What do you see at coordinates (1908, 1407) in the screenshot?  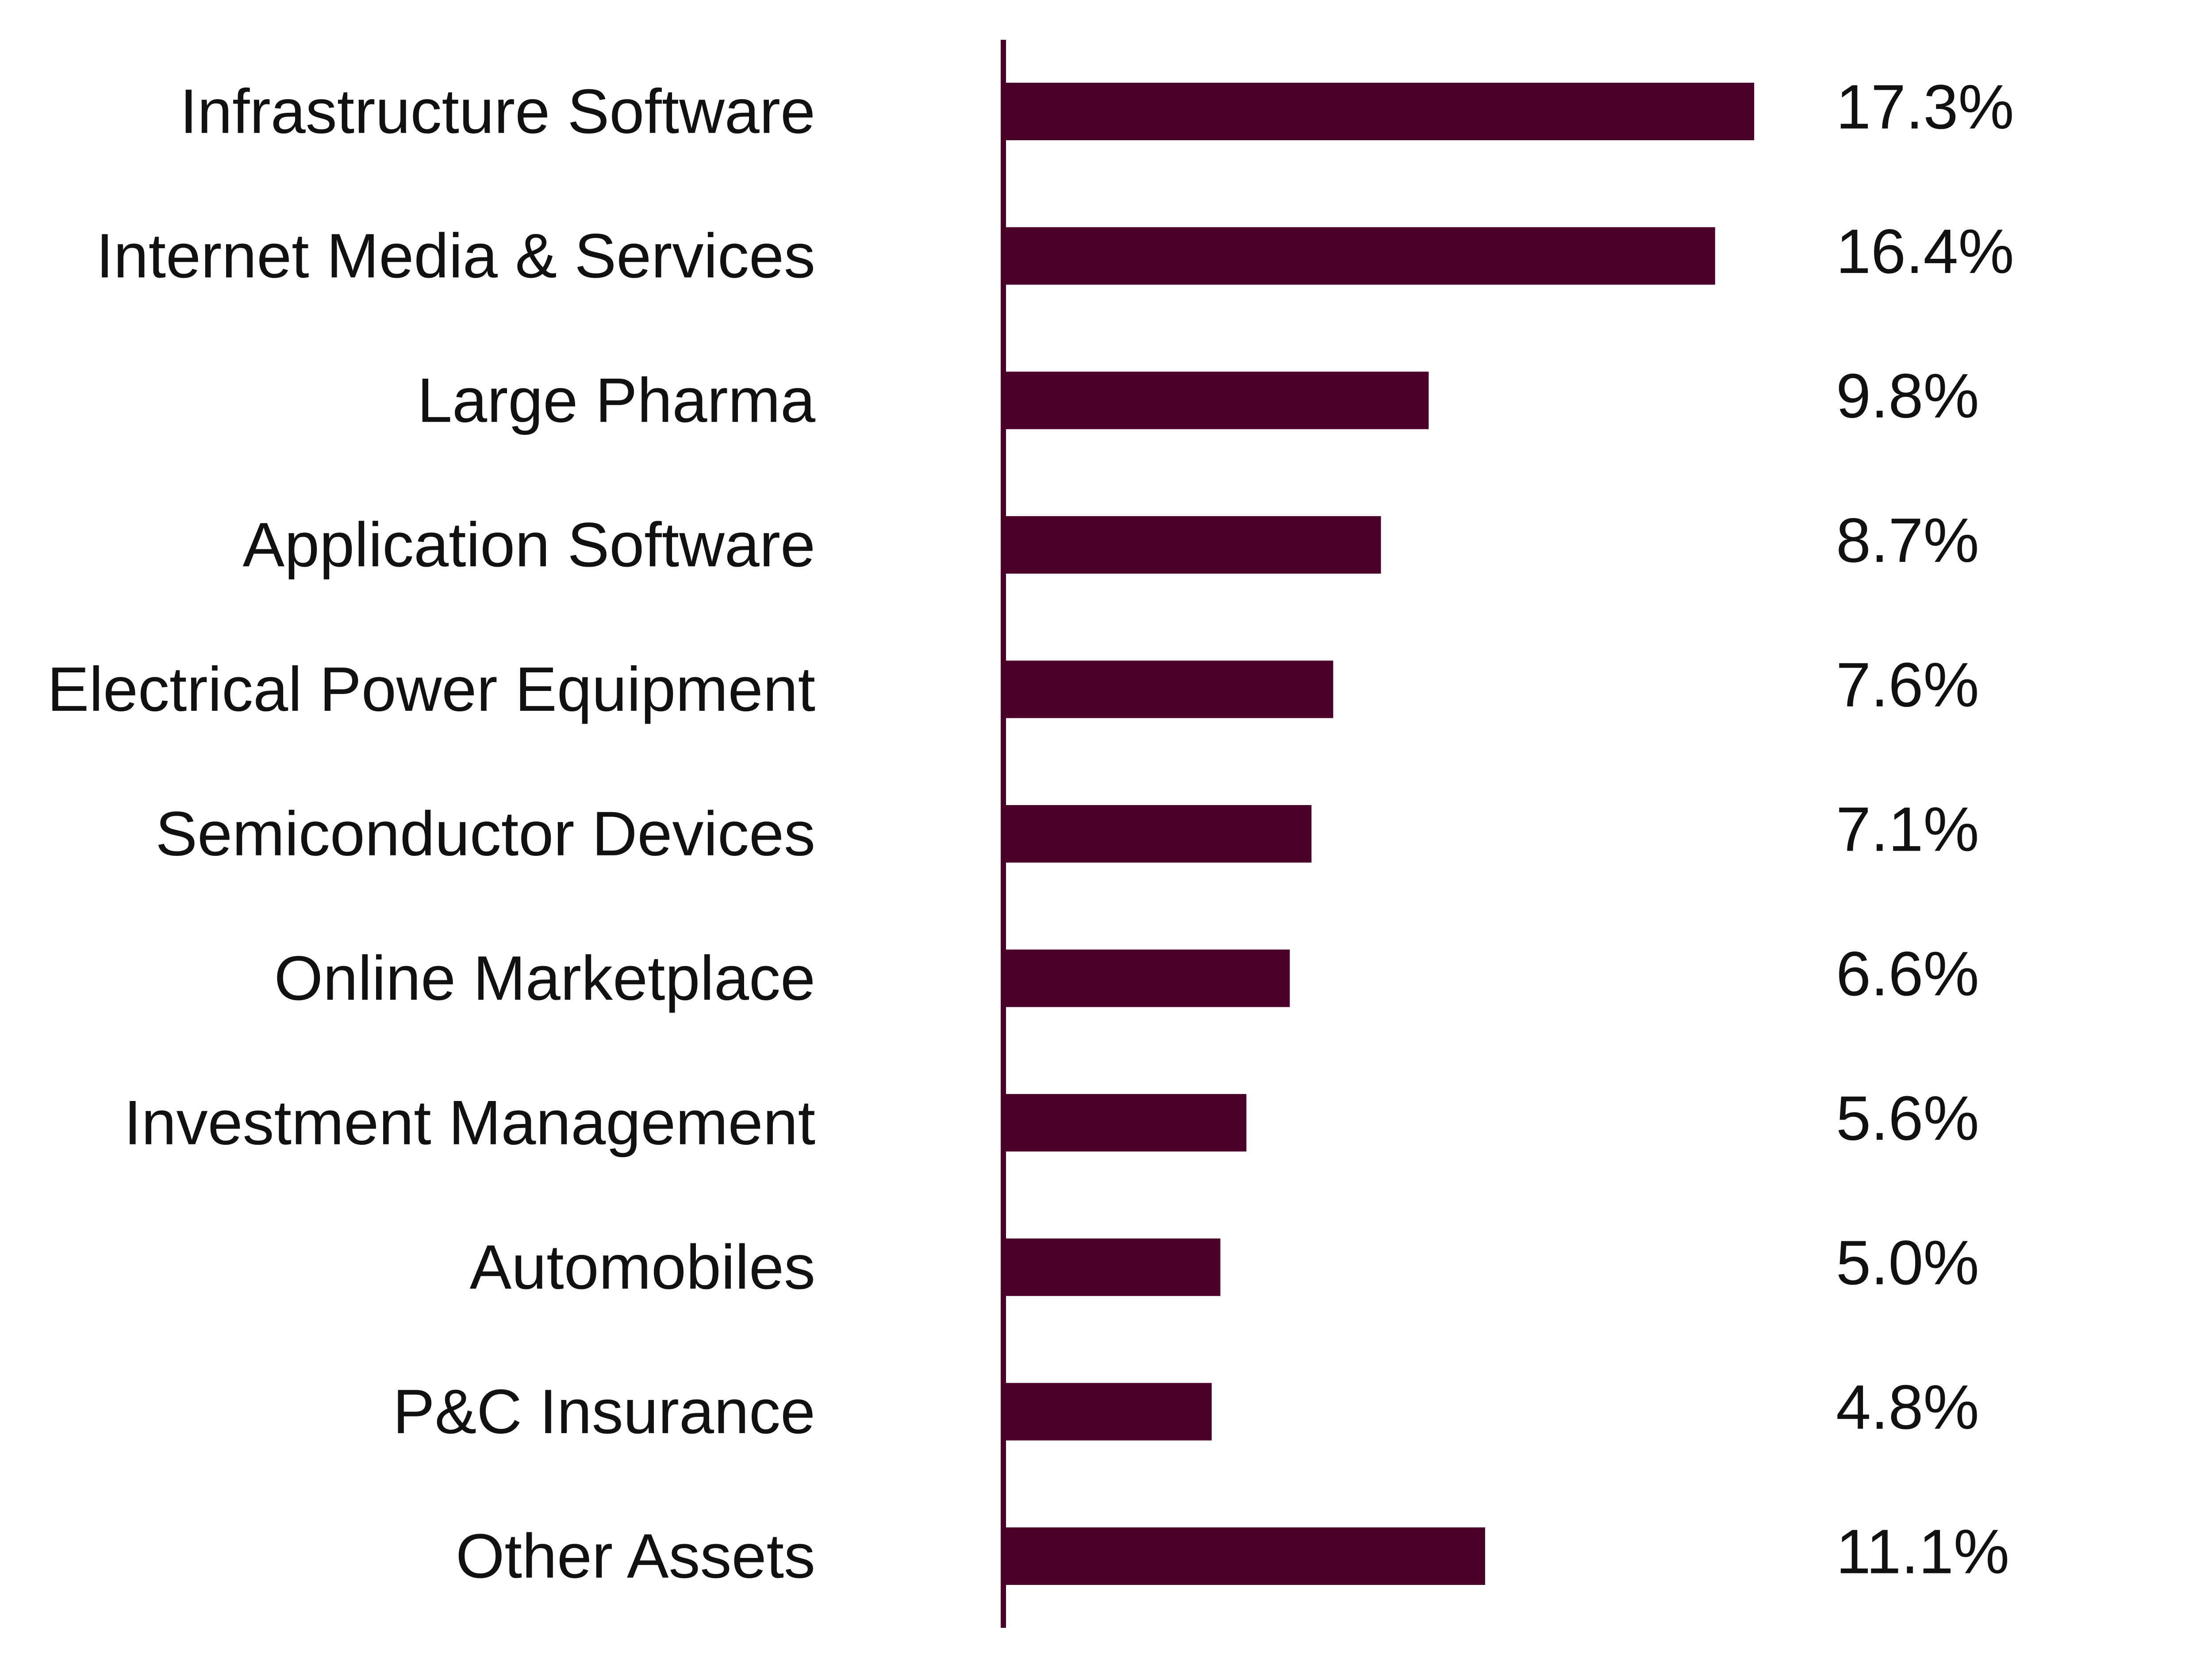 I see `value-label: 4.8%` at bounding box center [1908, 1407].